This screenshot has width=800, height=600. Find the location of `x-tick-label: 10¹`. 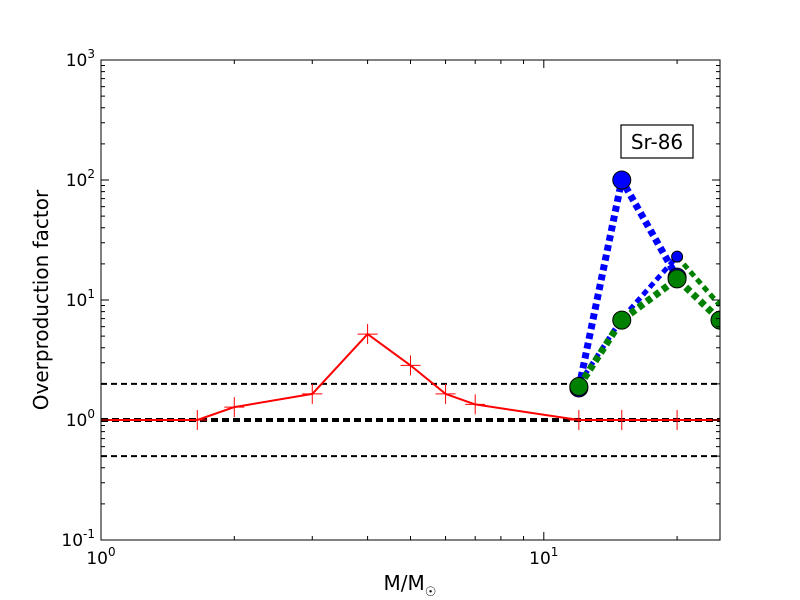

x-tick-label: 10¹ is located at coordinates (543, 557).